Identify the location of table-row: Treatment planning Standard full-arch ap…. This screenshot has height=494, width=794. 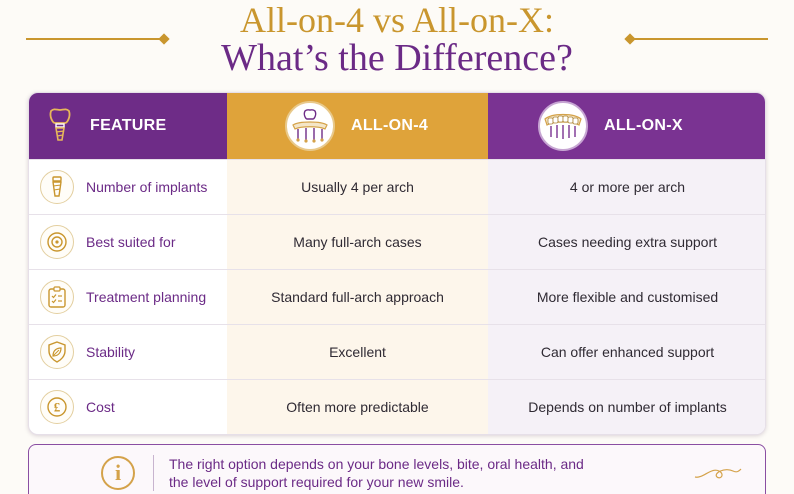
(397, 296).